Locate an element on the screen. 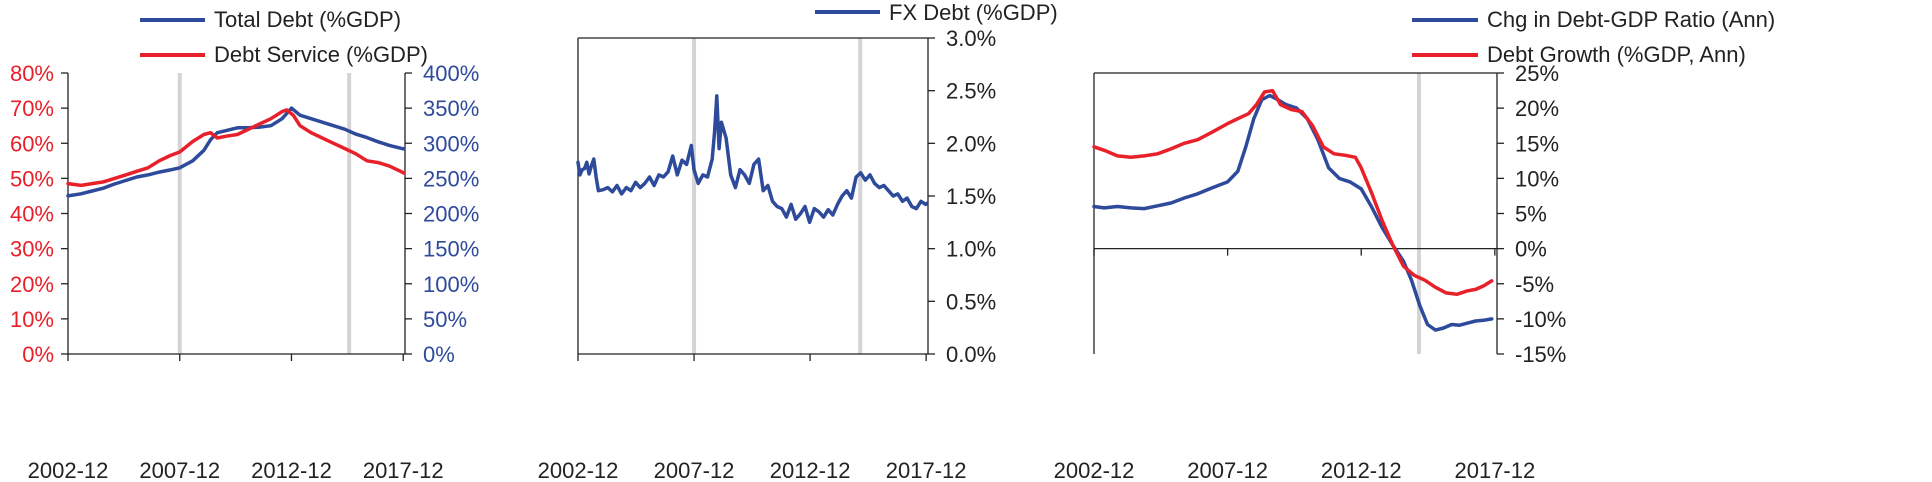  y-left-tick-label: 20% is located at coordinates (32, 284).